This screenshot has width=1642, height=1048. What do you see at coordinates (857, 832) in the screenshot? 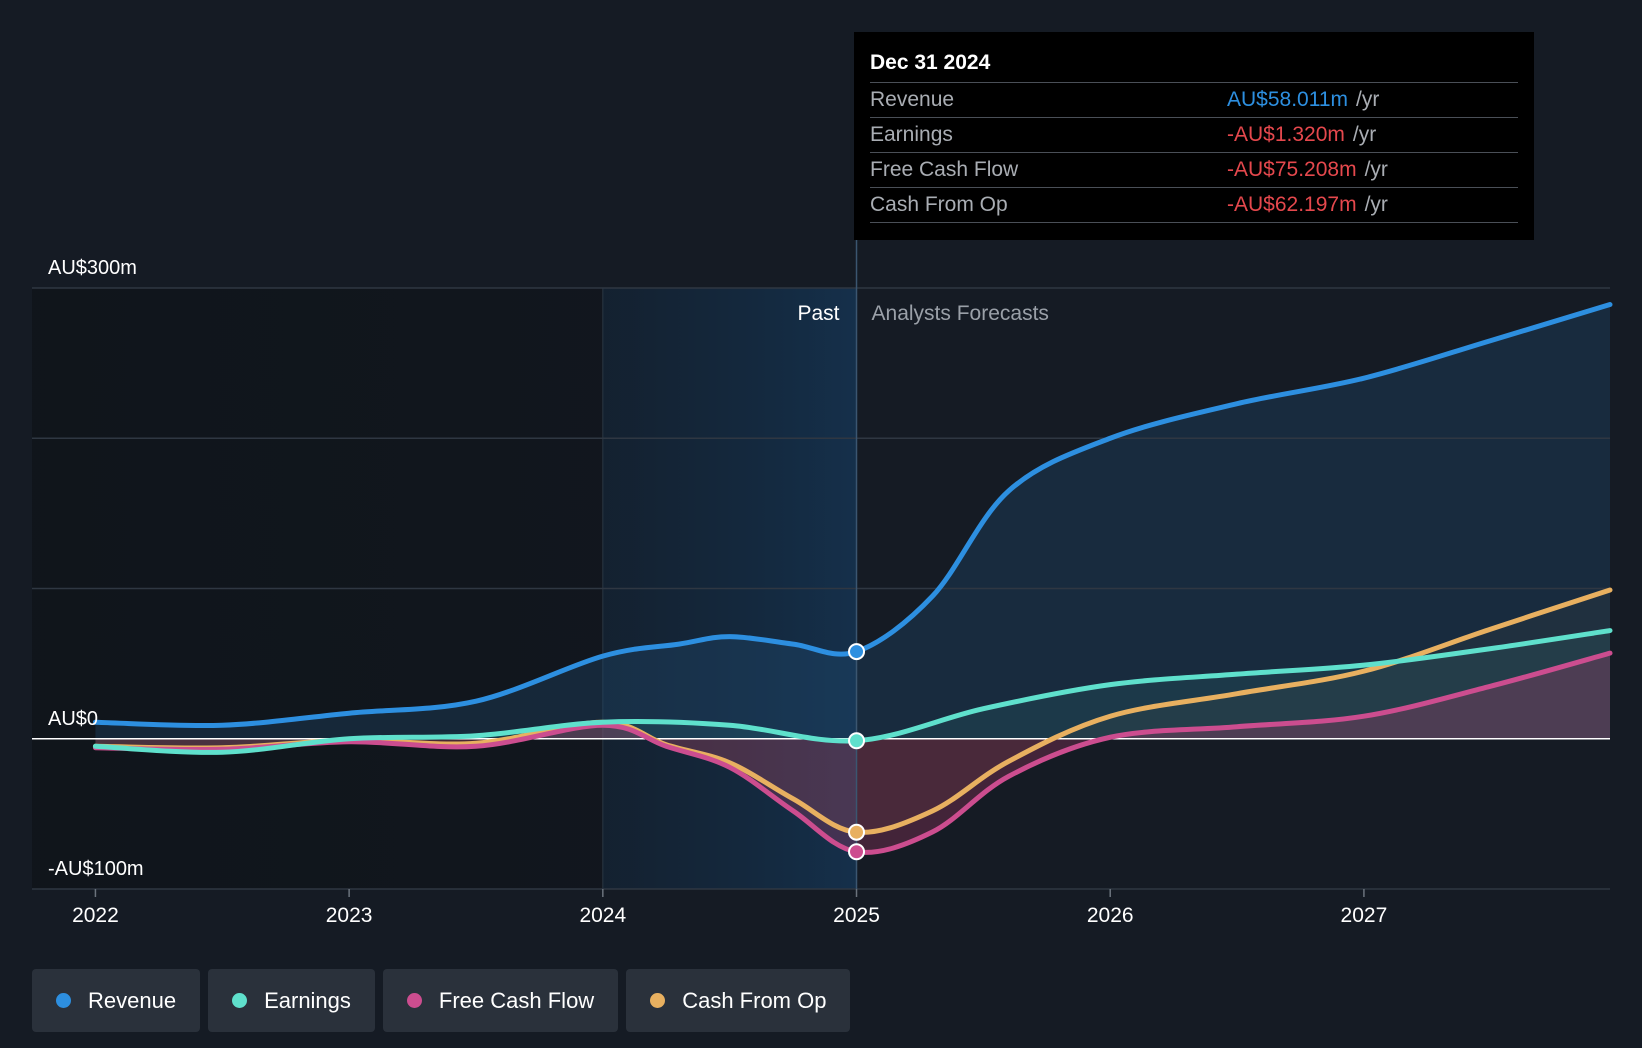
I see `point-marker-cash-from-op` at bounding box center [857, 832].